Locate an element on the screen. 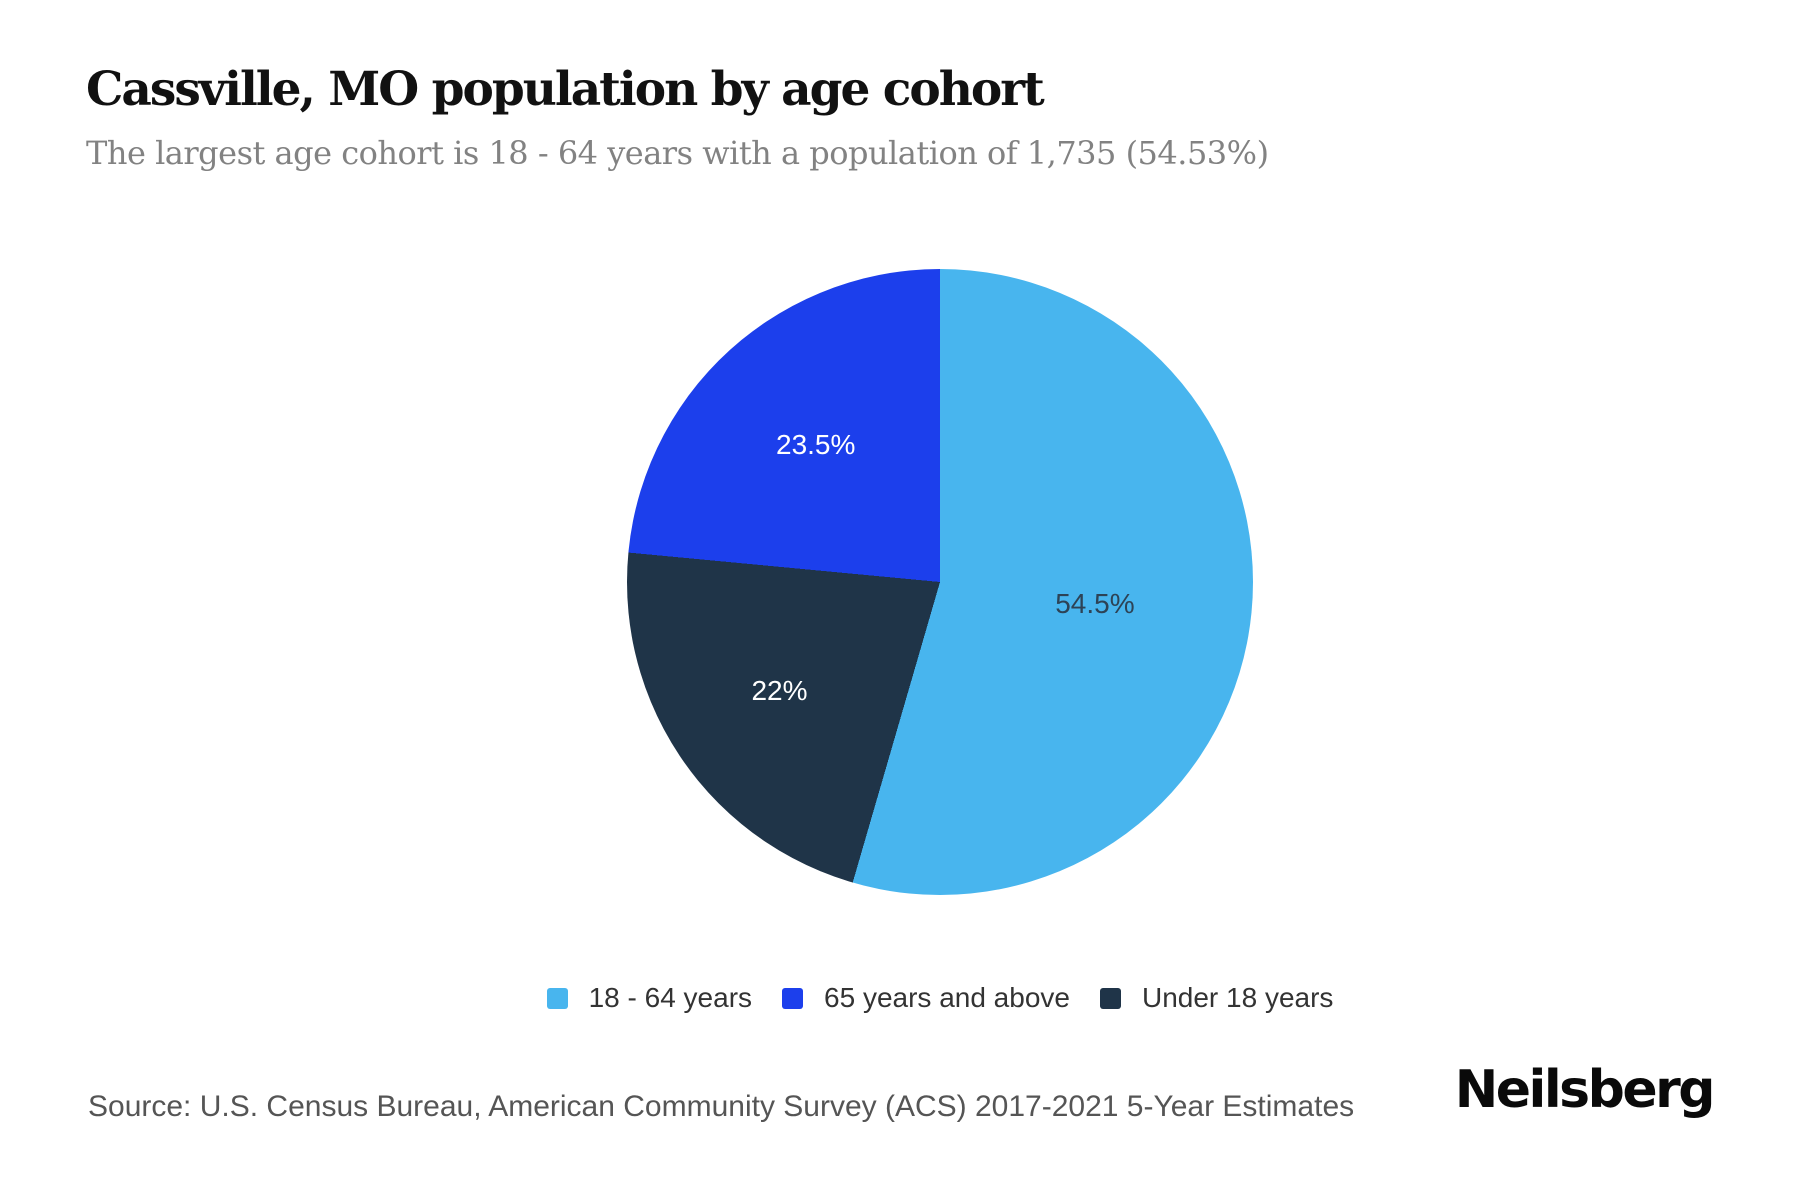 The image size is (1800, 1200). legend-item: Under 18 years is located at coordinates (1216, 998).